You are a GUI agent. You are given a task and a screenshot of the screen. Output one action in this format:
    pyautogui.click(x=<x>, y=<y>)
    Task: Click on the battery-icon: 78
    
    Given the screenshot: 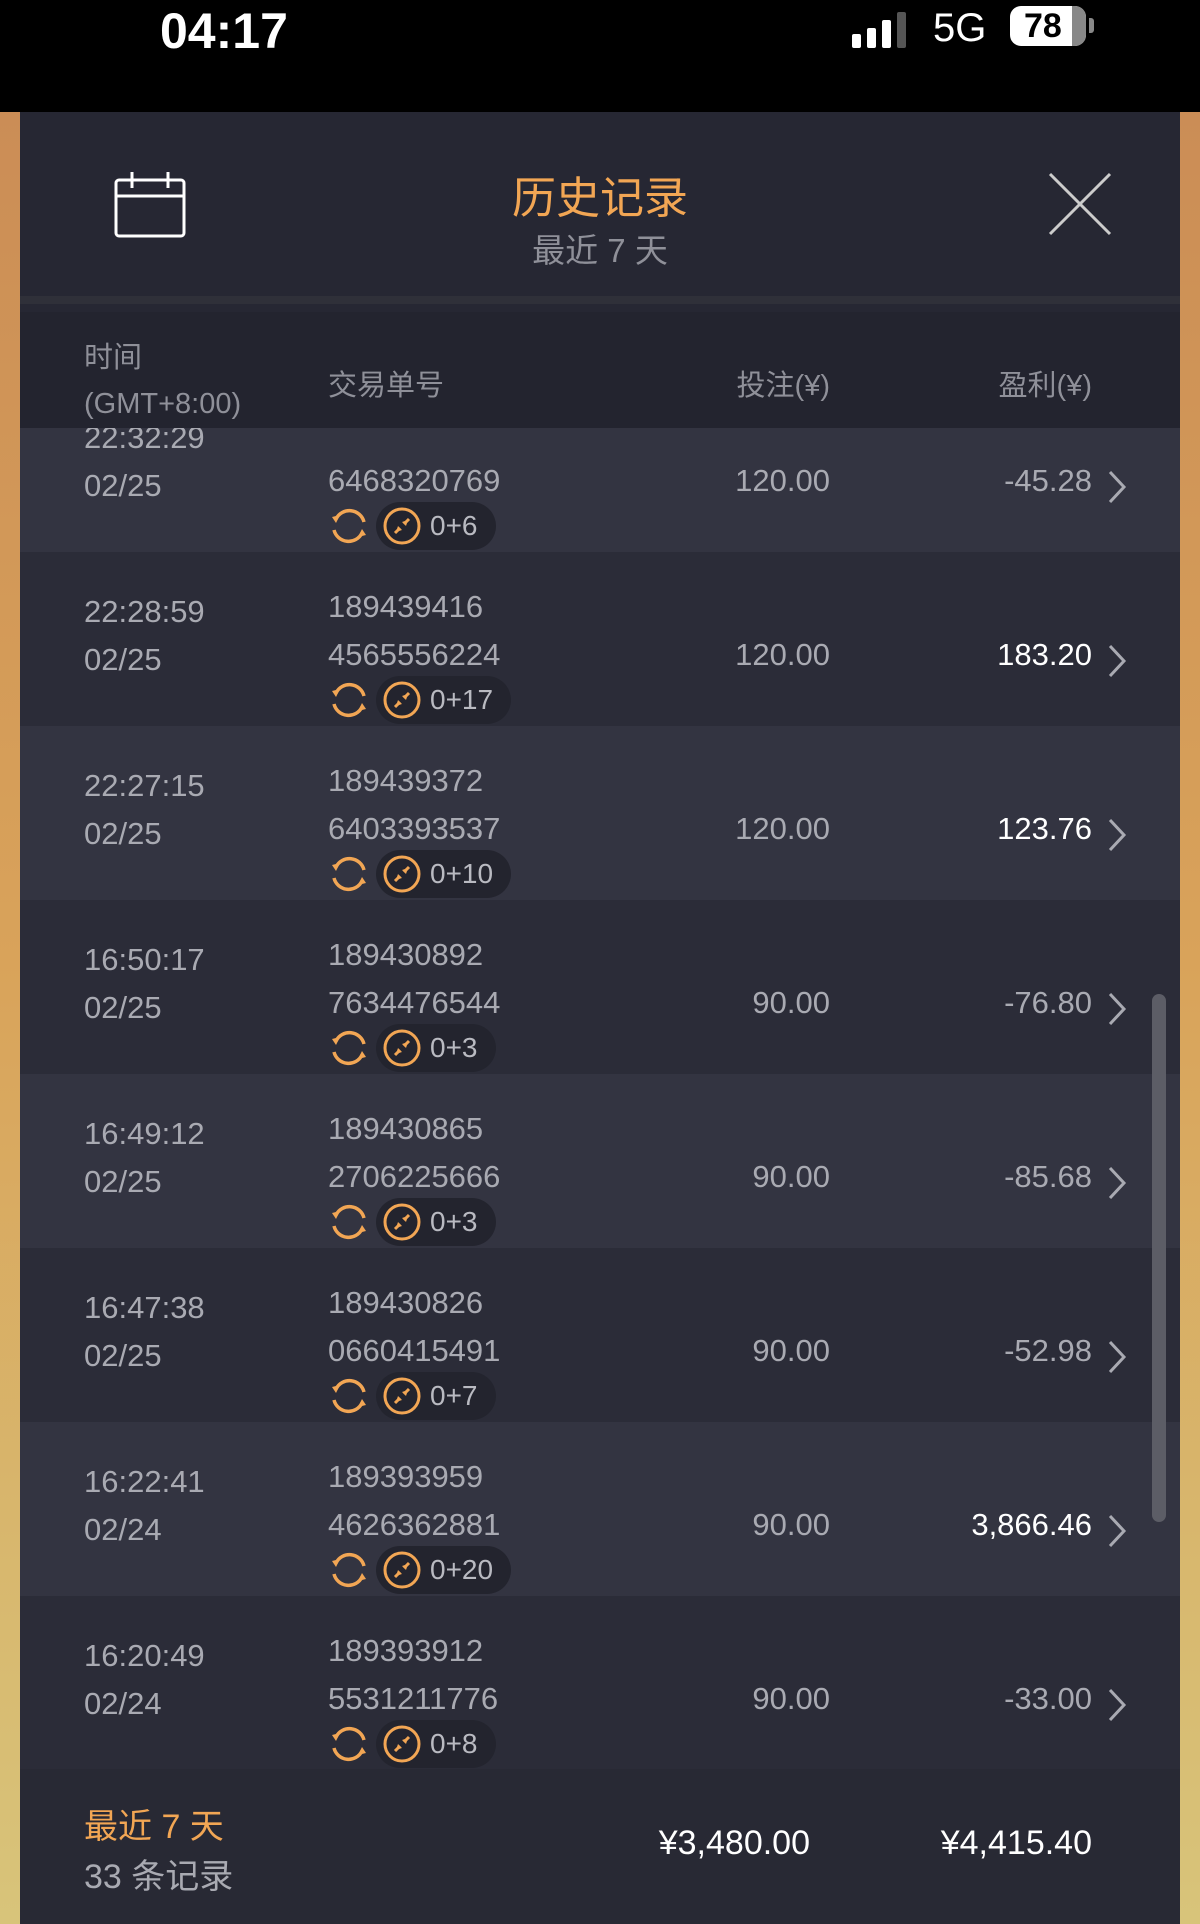 What is the action you would take?
    pyautogui.click(x=1048, y=26)
    